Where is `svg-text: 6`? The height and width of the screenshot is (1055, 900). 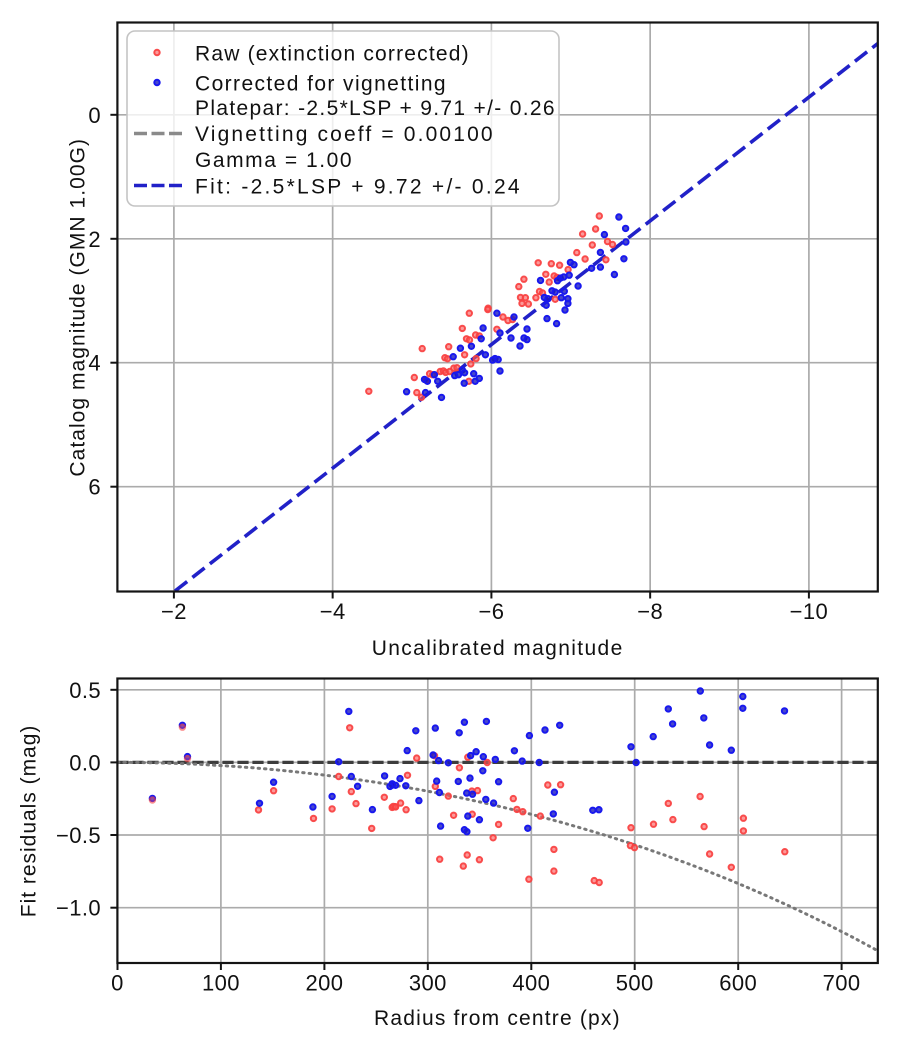
svg-text: 6 is located at coordinates (94, 487).